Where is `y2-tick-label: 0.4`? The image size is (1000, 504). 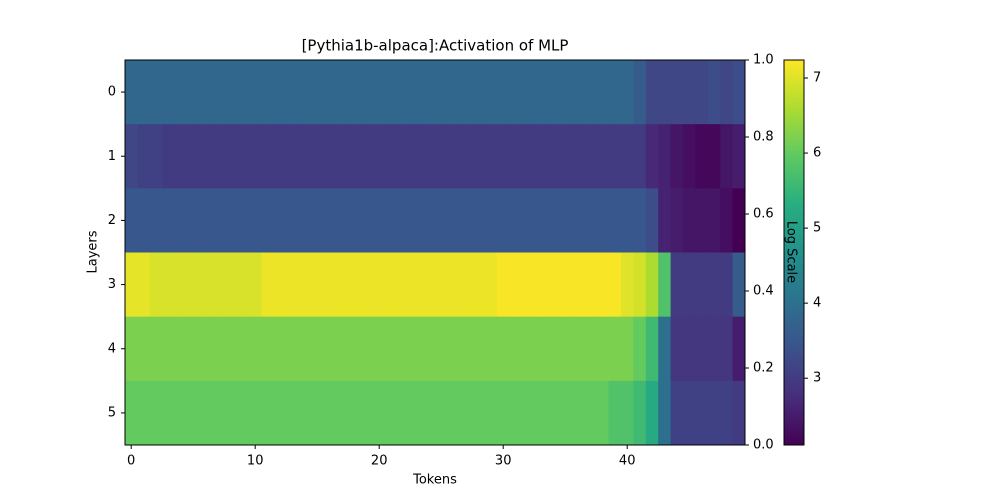 y2-tick-label: 0.4 is located at coordinates (763, 291).